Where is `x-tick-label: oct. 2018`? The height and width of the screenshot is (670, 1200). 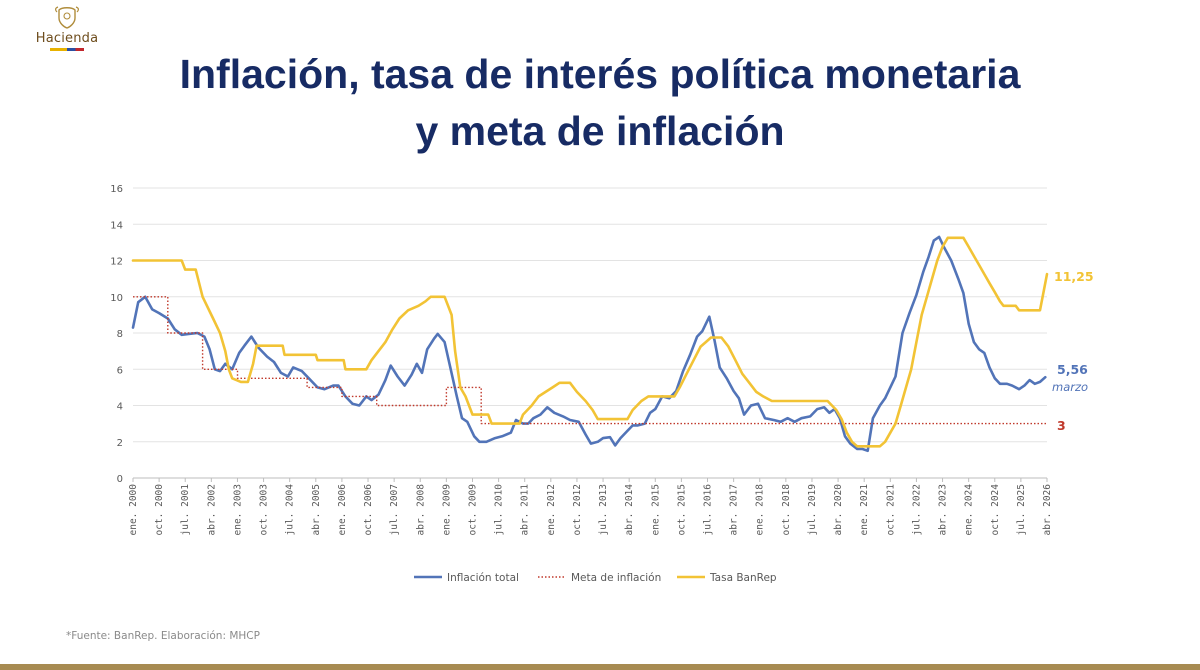
x-tick-label: oct. 2018 is located at coordinates (786, 510).